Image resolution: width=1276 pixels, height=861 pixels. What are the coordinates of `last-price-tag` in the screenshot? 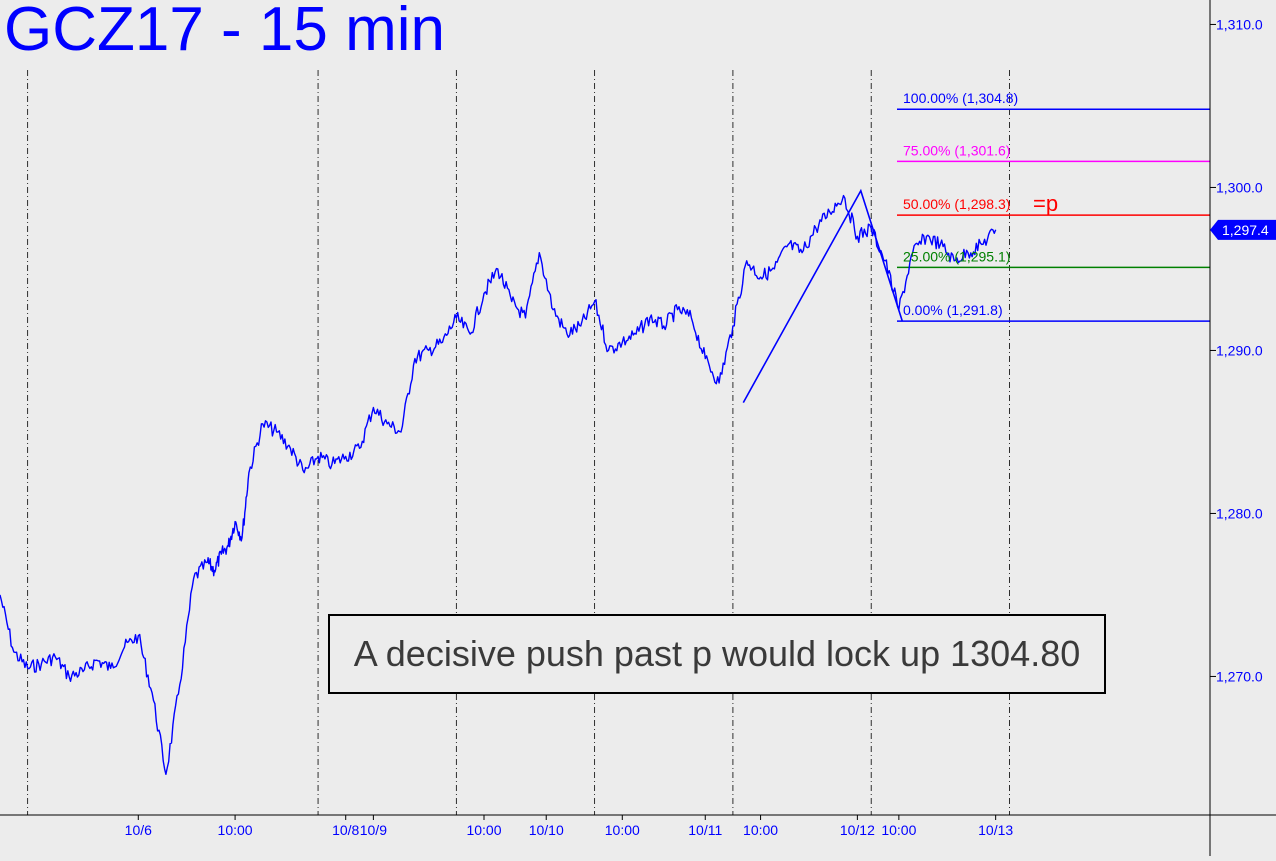 It's located at (1243, 229).